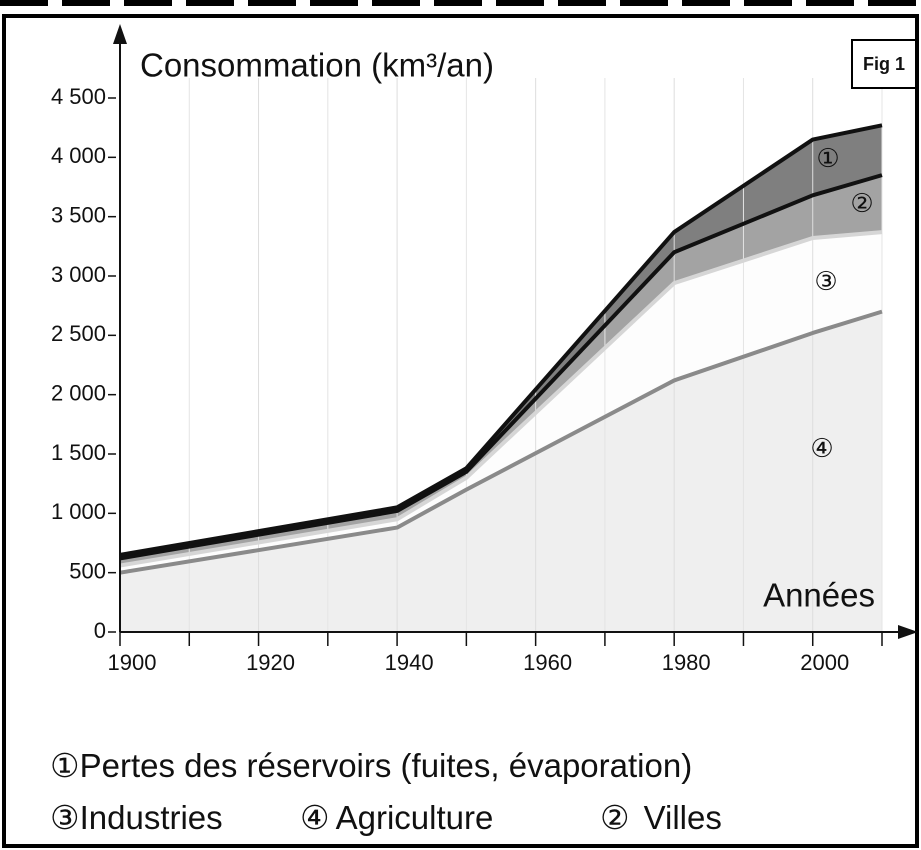 Image resolution: width=921 pixels, height=850 pixels. I want to click on x-tick-label: 2000, so click(824, 662).